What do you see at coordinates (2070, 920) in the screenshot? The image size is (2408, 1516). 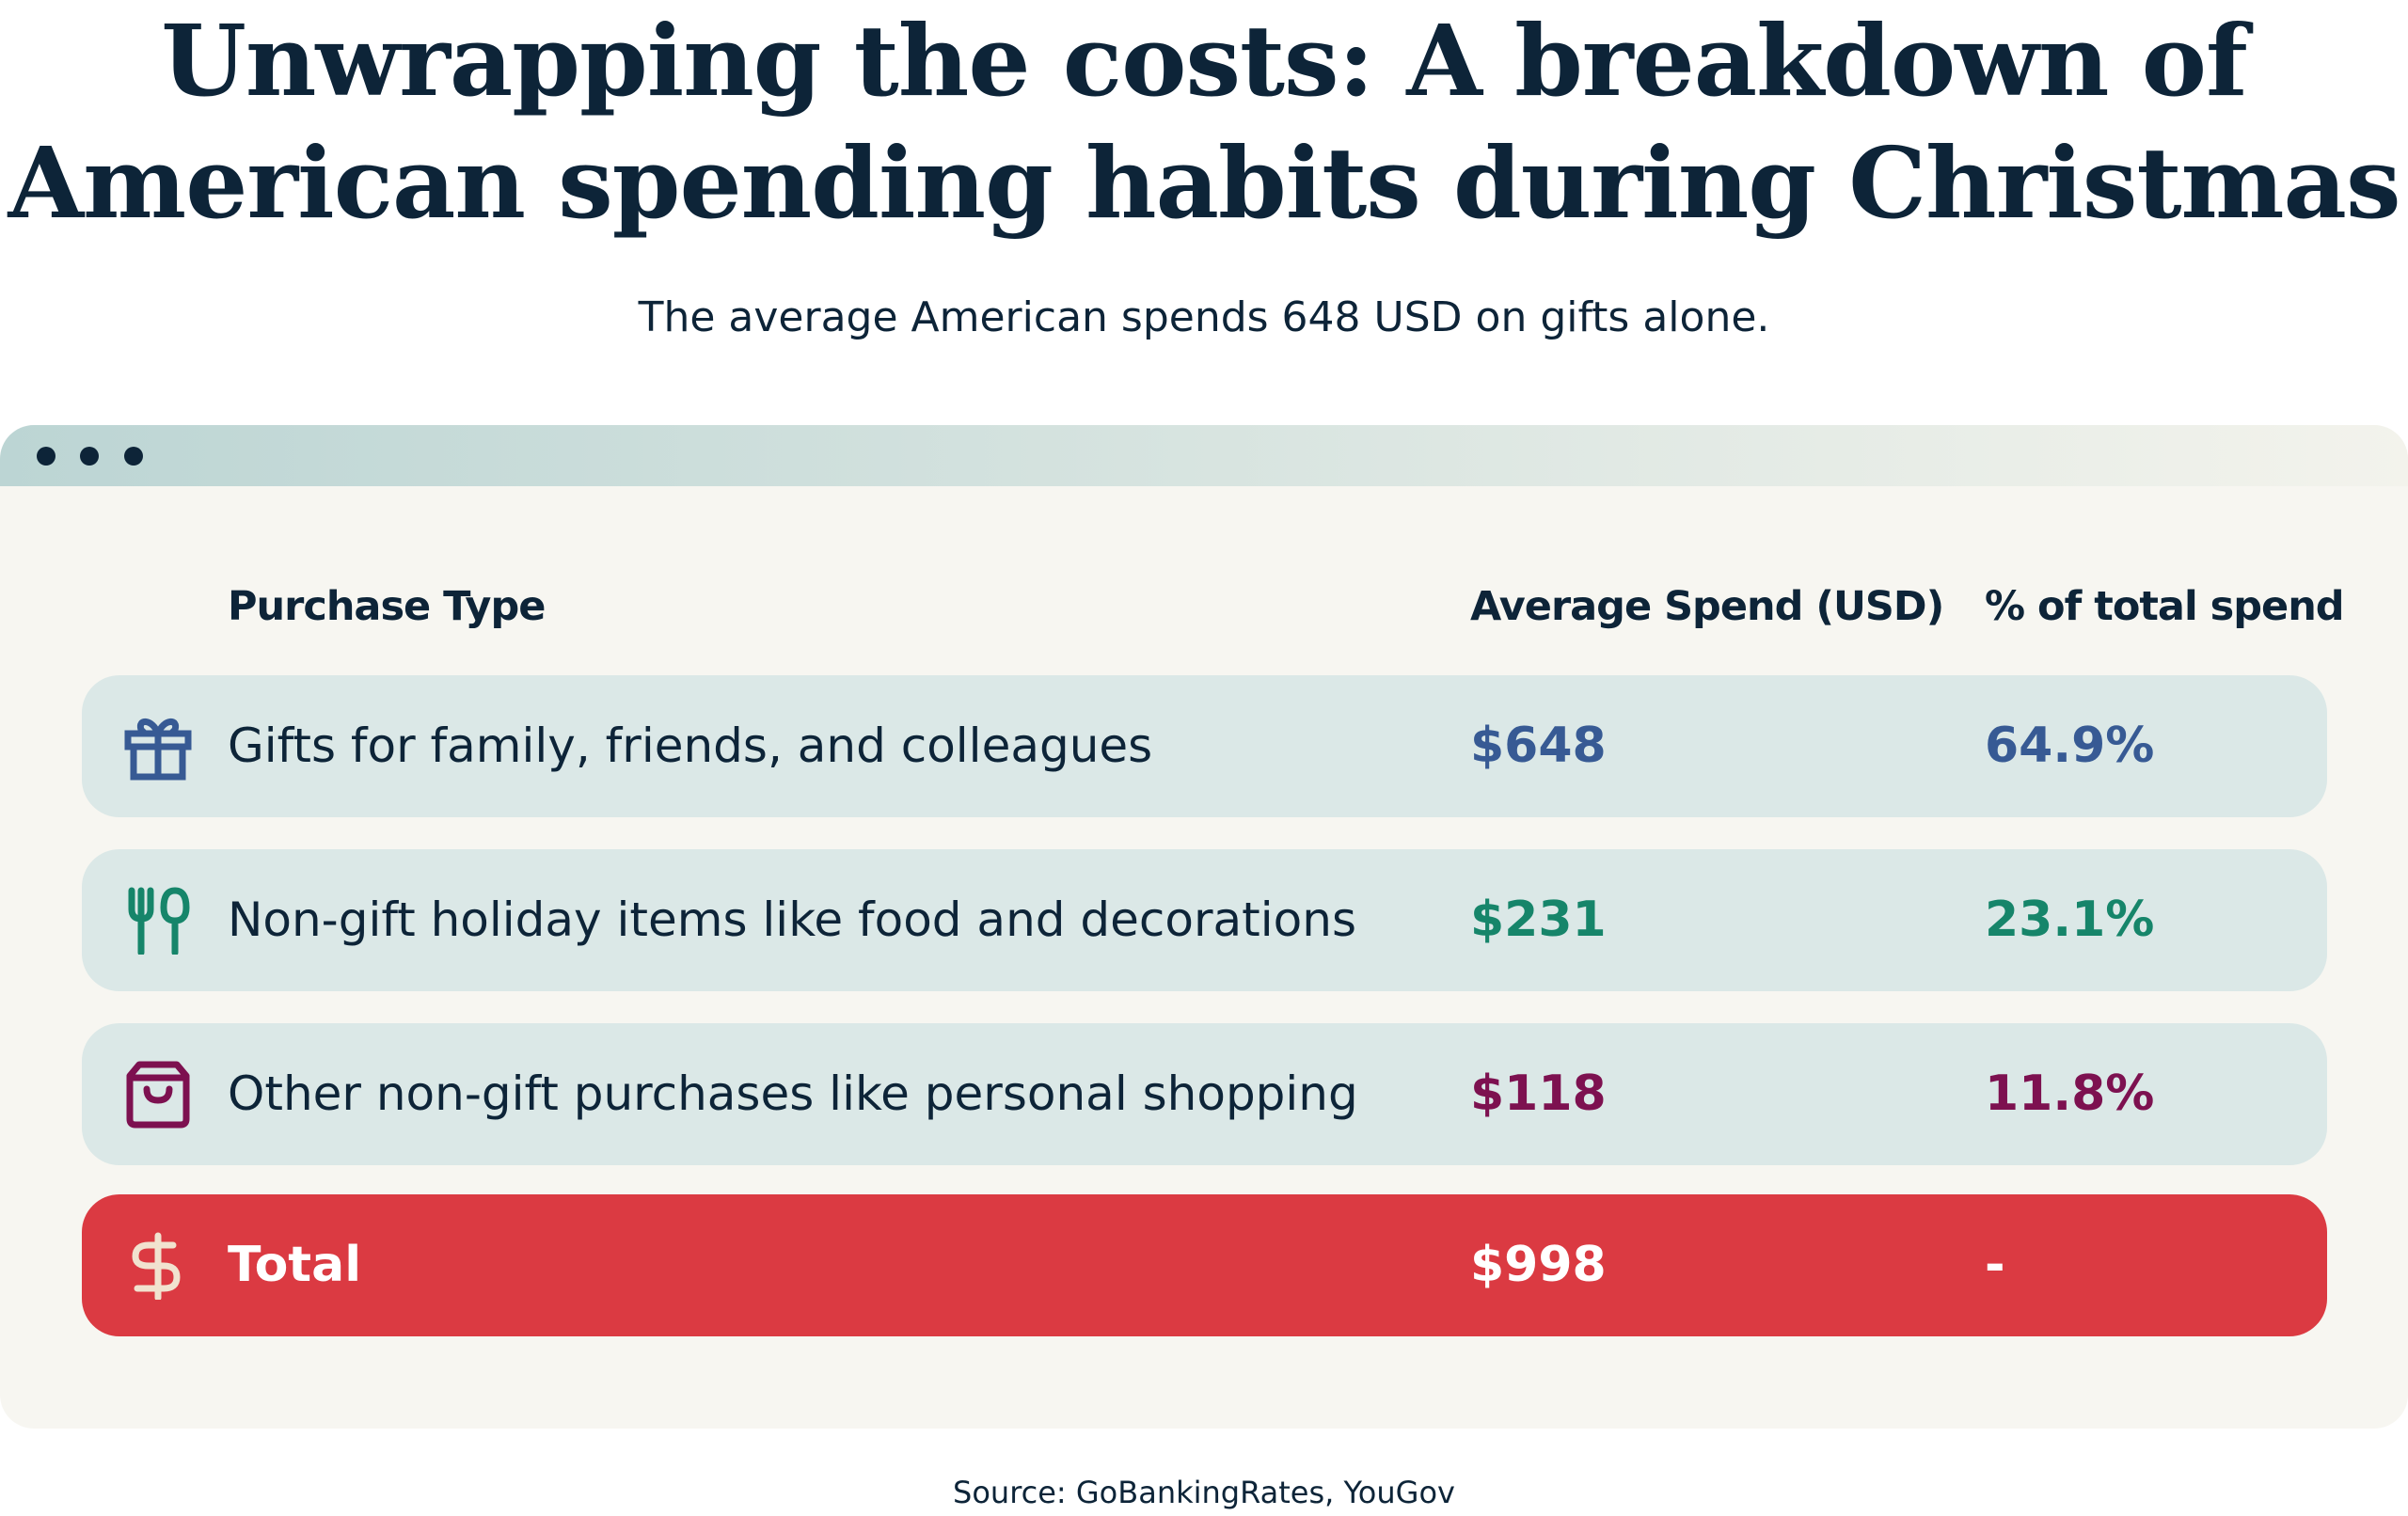 I see `row-percent: 23.1%` at bounding box center [2070, 920].